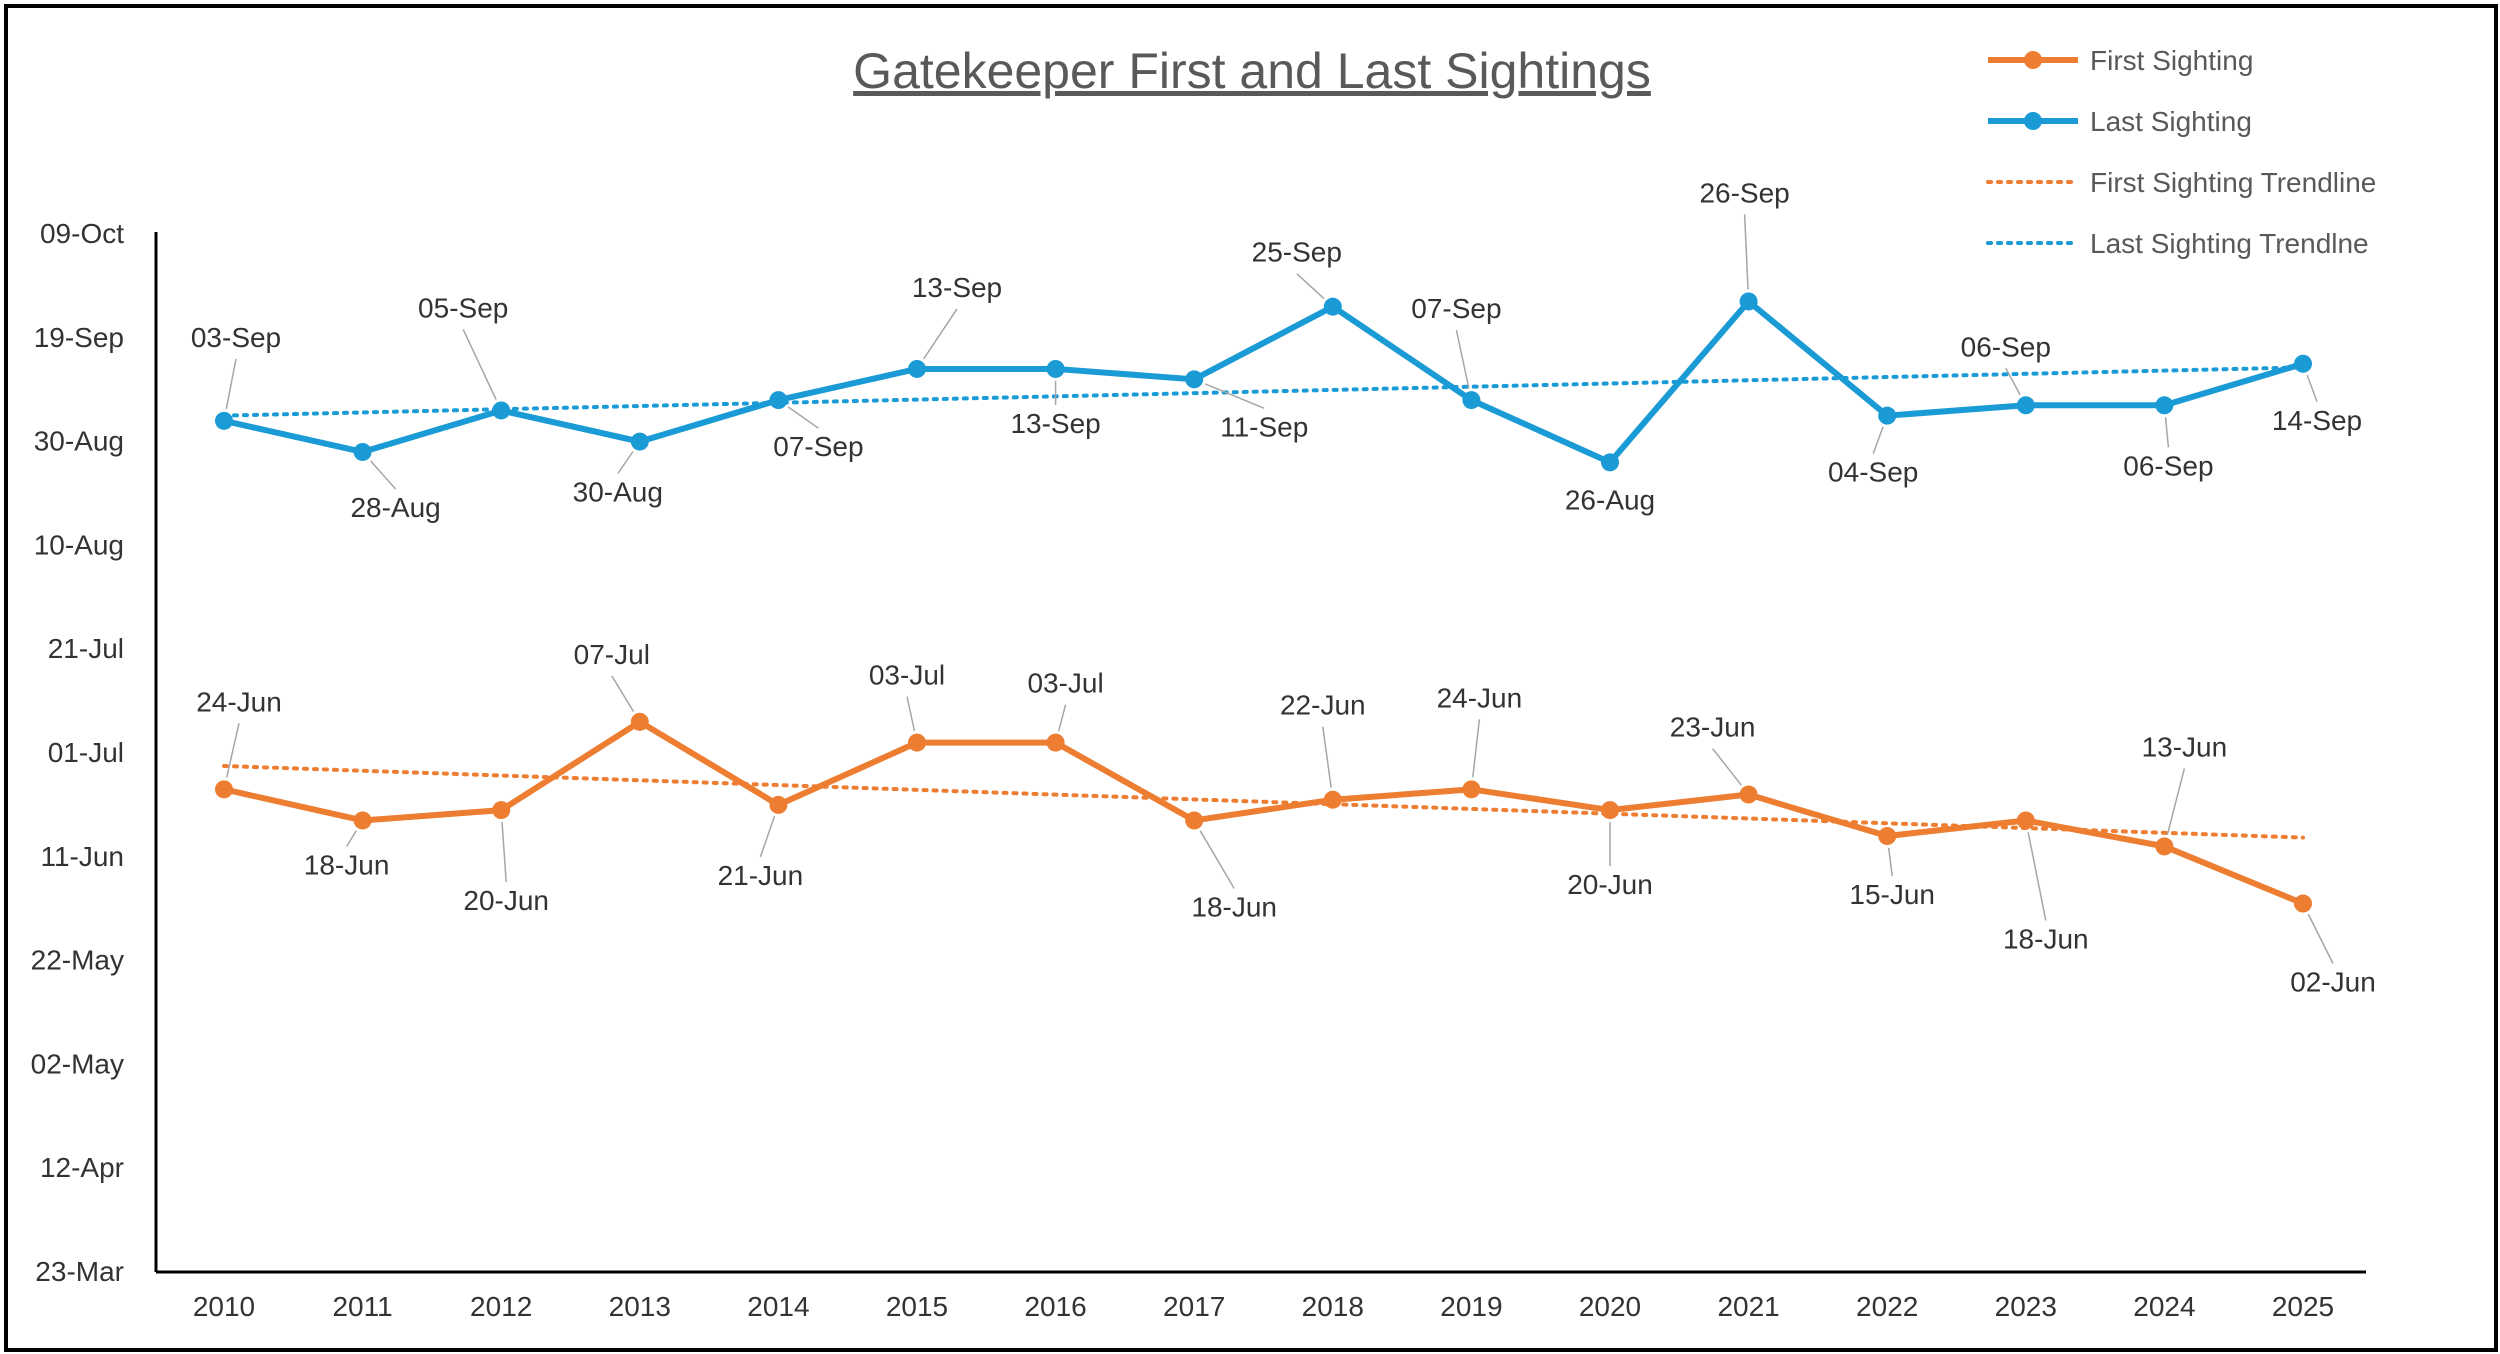 The image size is (2500, 1354). Describe the element at coordinates (1887, 1306) in the screenshot. I see `x-tick-label: 2022` at that location.